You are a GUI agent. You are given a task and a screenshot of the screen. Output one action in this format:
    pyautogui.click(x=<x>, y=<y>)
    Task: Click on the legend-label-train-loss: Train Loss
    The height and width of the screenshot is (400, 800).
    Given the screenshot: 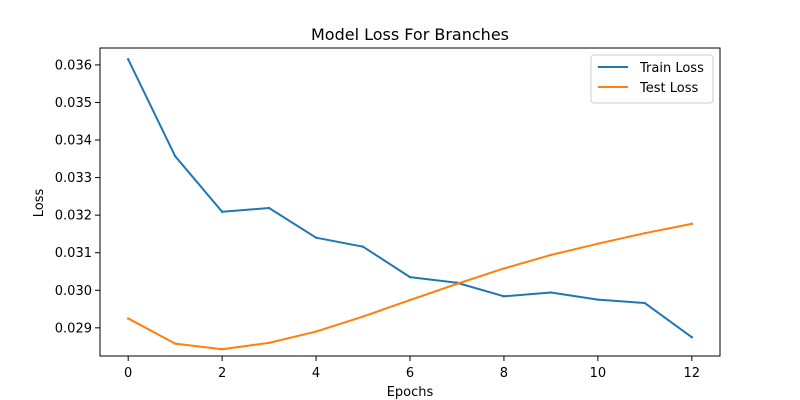 What is the action you would take?
    pyautogui.click(x=671, y=68)
    